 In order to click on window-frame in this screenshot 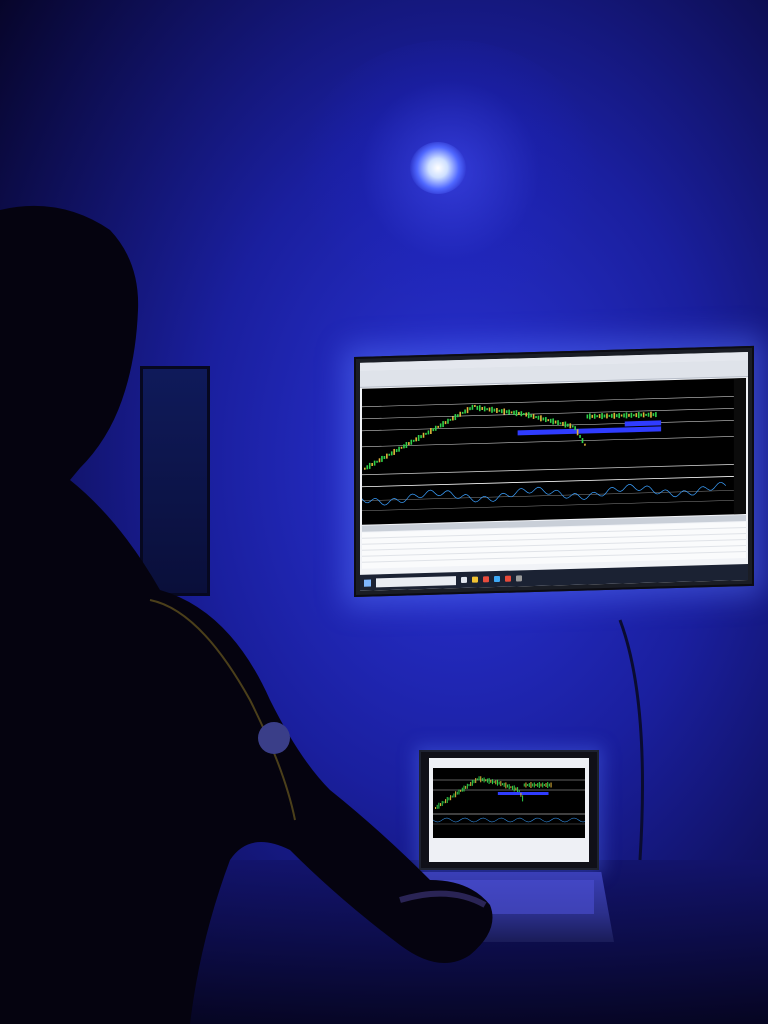, I will do `click(175, 481)`.